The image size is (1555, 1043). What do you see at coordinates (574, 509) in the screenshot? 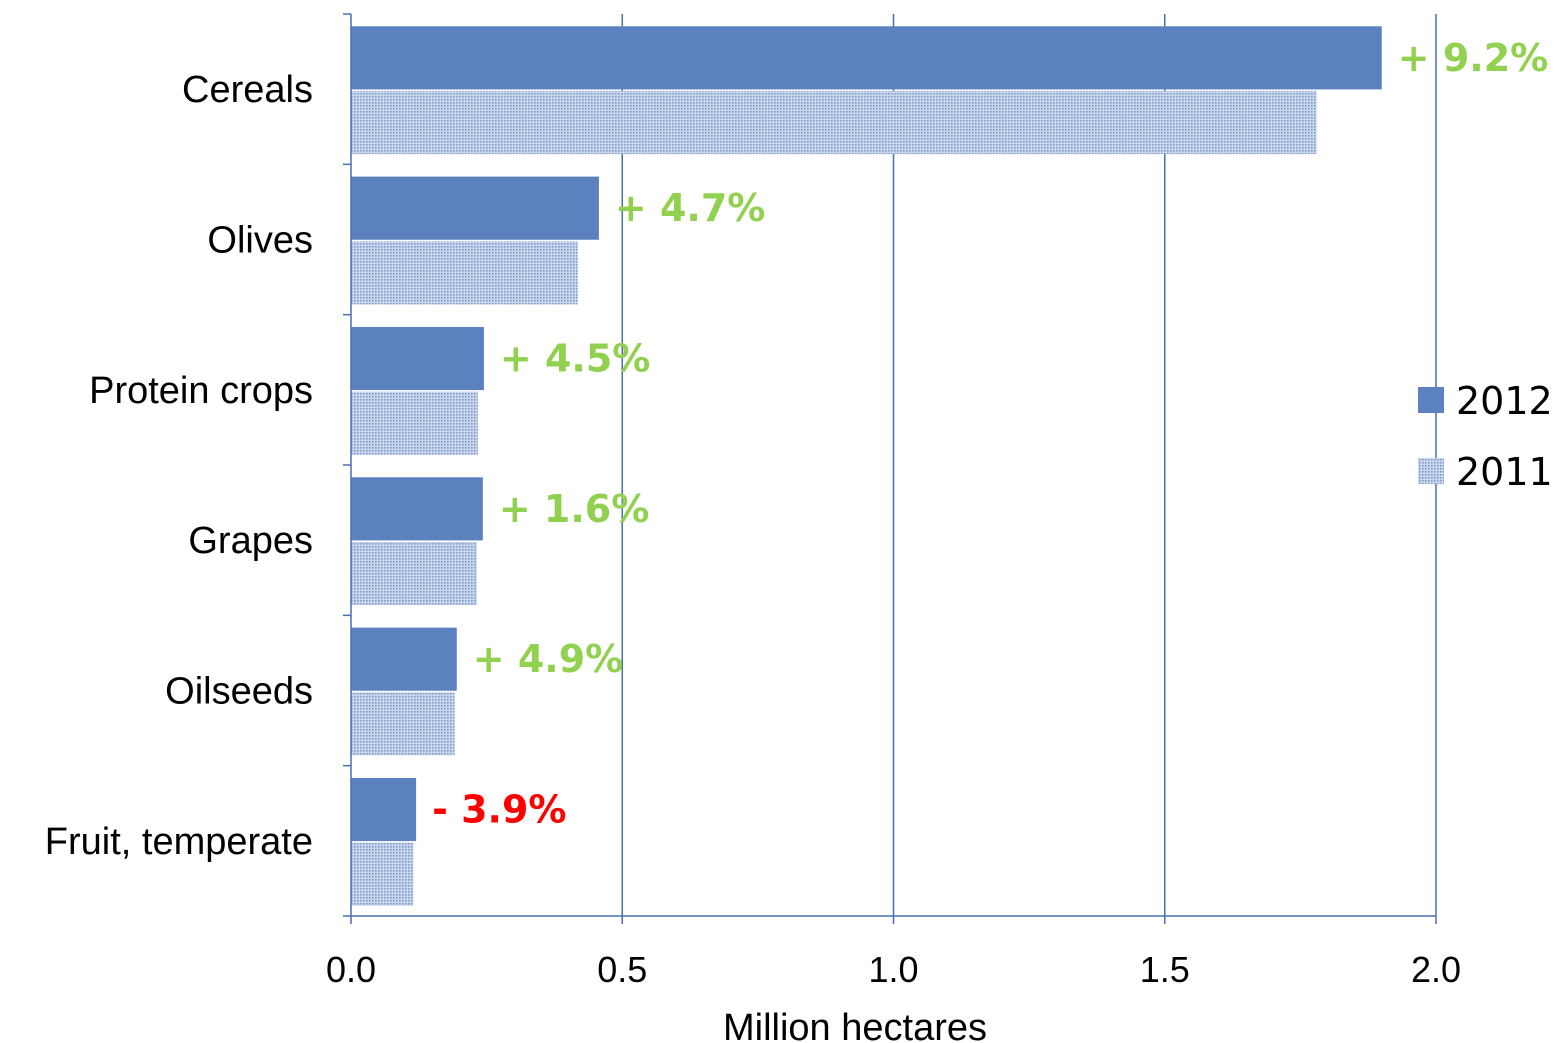
I see `change-annotation: + 1.6%` at bounding box center [574, 509].